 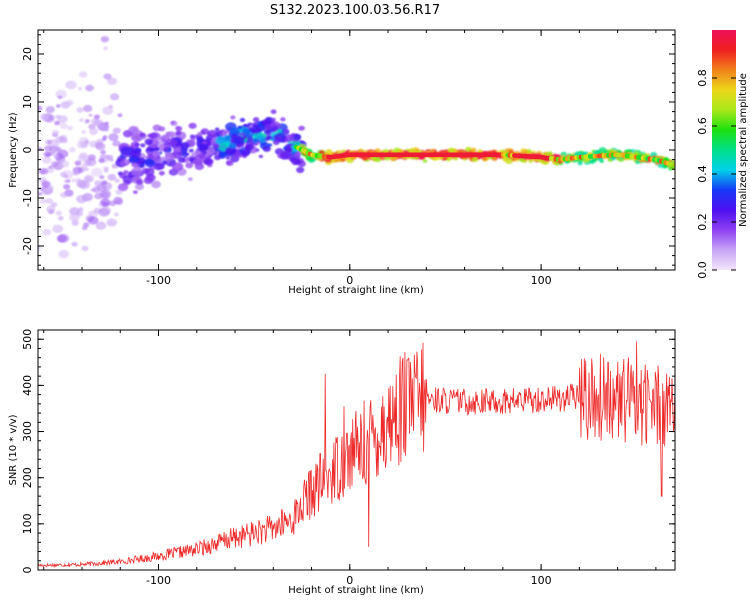 I want to click on colorbar-ticks: 0.0 0.2 0.4 0.6 0.8, so click(x=716, y=174).